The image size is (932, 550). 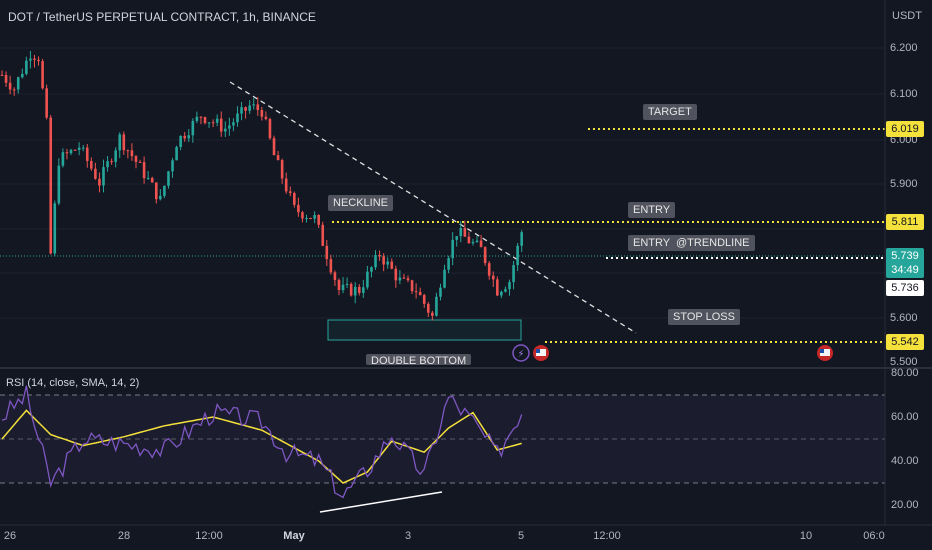 I want to click on rsi-title: RSI (14, close, SMA, 14, 2), so click(x=73, y=383).